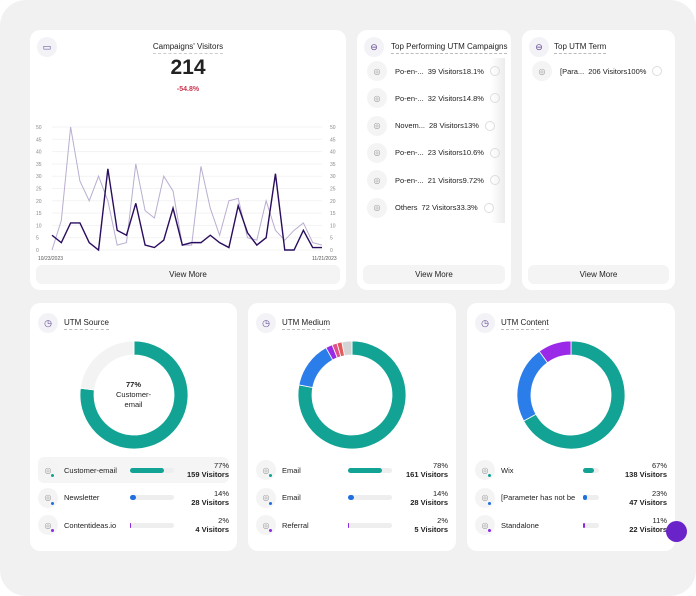 The image size is (696, 596). What do you see at coordinates (473, 180) in the screenshot?
I see `item-percent: 9.72%` at bounding box center [473, 180].